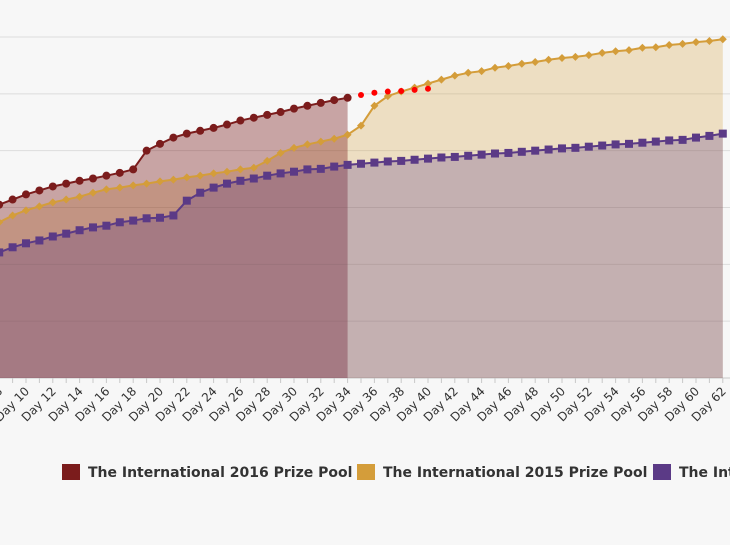 The image size is (730, 545). What do you see at coordinates (220, 473) in the screenshot?
I see `legend-label: The International 2016 Prize Pool` at bounding box center [220, 473].